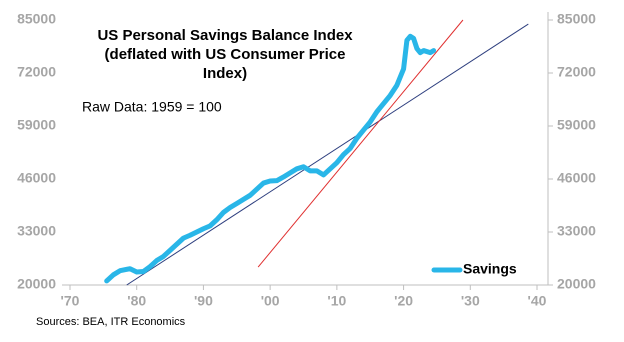 This screenshot has height=342, width=624. Describe the element at coordinates (36, 72) in the screenshot. I see `y-tick-label: 72000` at that location.